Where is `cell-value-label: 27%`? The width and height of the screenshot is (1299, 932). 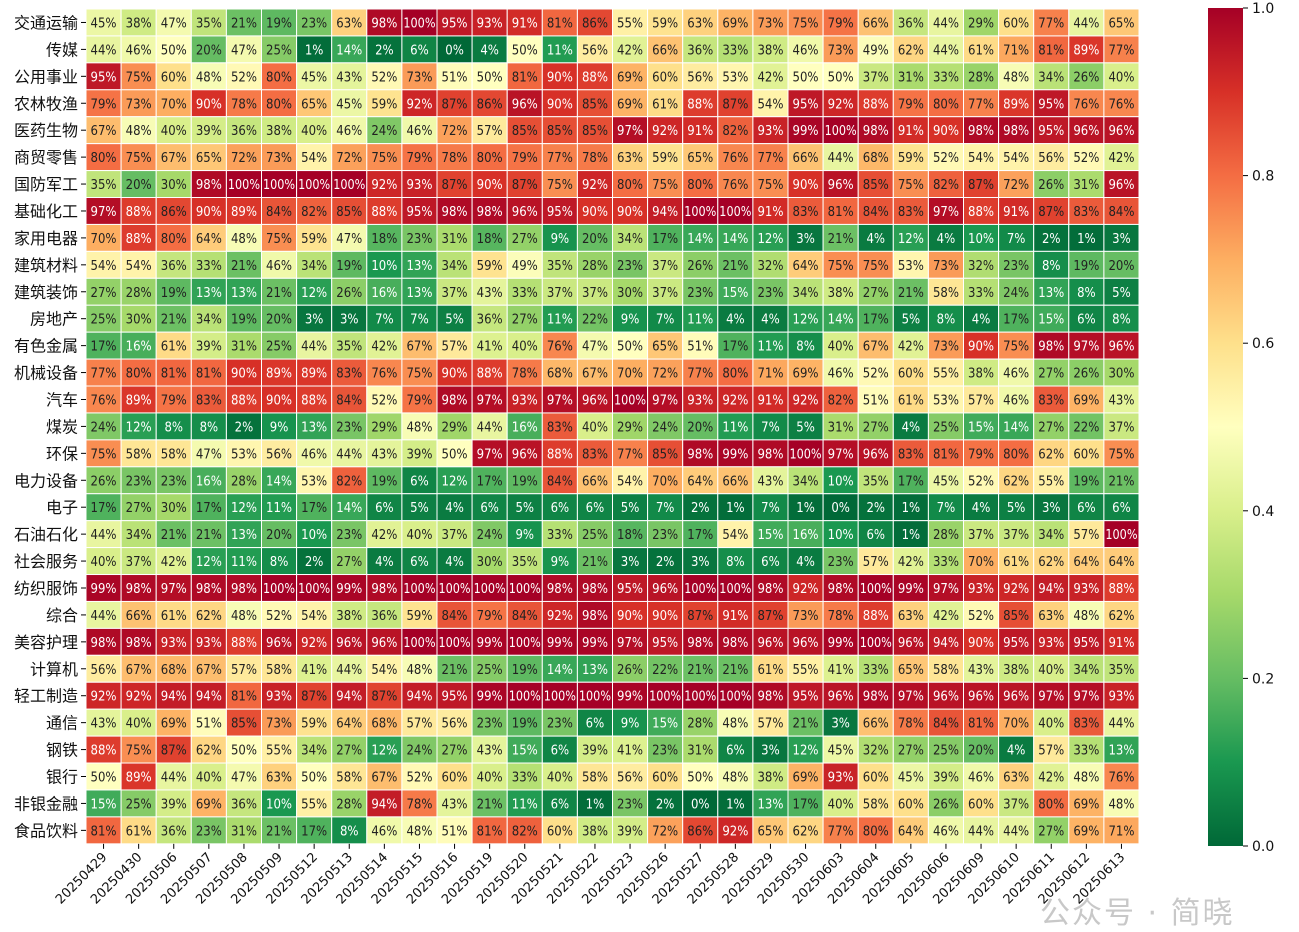
cell-value-label: 27% is located at coordinates (349, 562).